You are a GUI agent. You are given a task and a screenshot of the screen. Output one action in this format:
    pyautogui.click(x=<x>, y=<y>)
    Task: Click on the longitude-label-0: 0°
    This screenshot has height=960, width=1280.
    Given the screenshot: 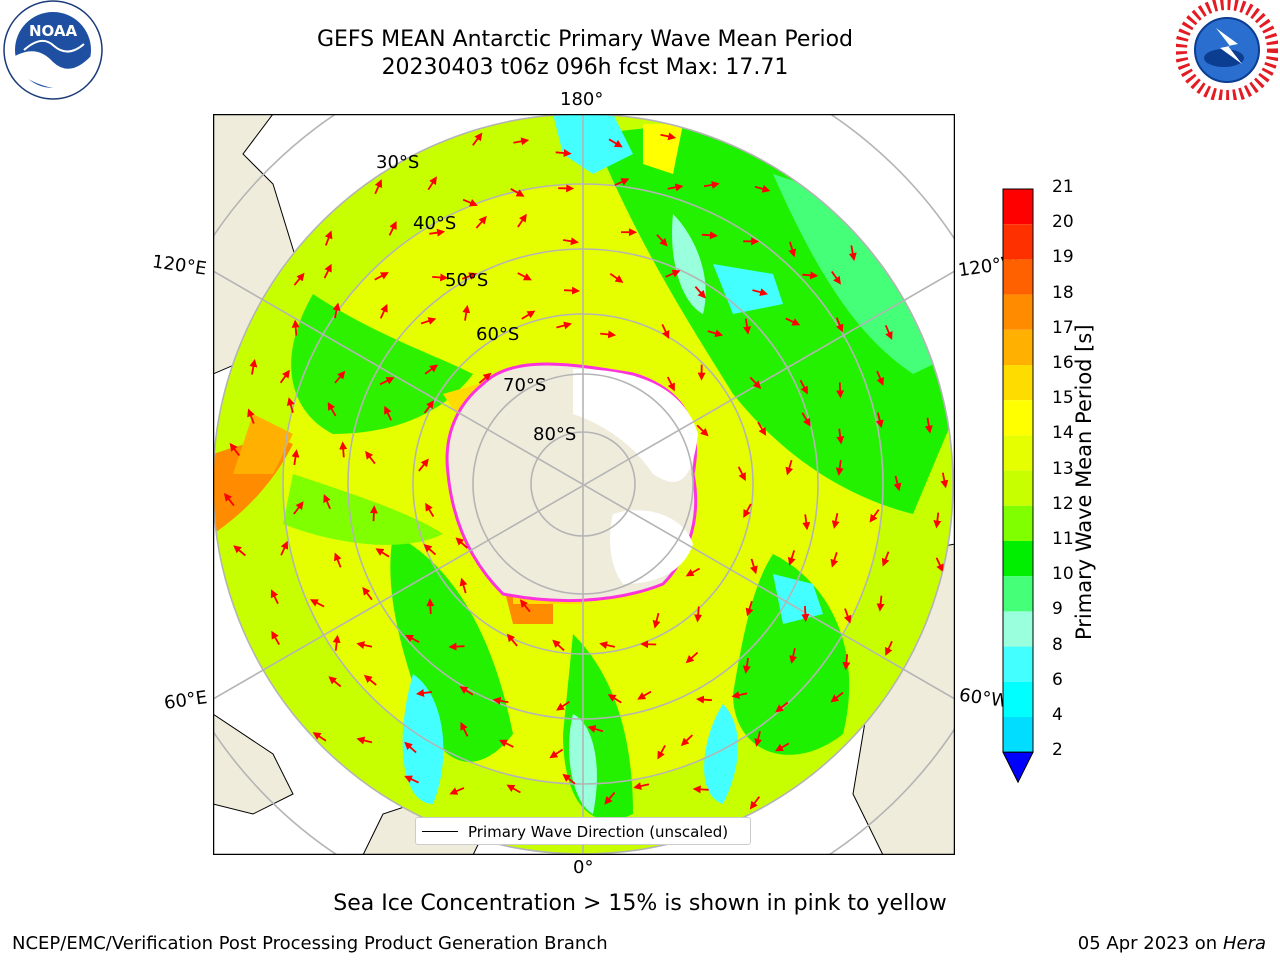 What is the action you would take?
    pyautogui.click(x=583, y=867)
    